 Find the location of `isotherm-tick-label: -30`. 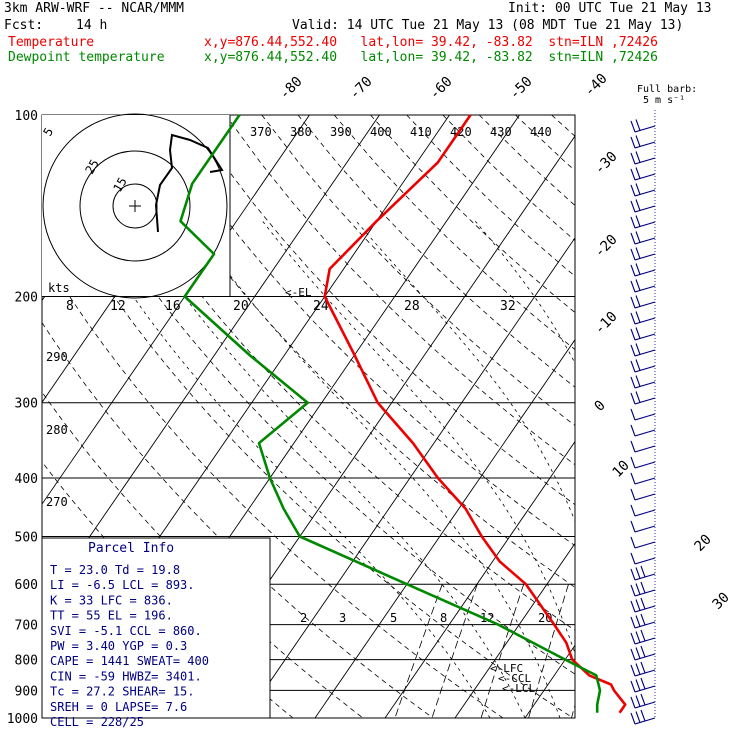

isotherm-tick-label: -30 is located at coordinates (606, 163).